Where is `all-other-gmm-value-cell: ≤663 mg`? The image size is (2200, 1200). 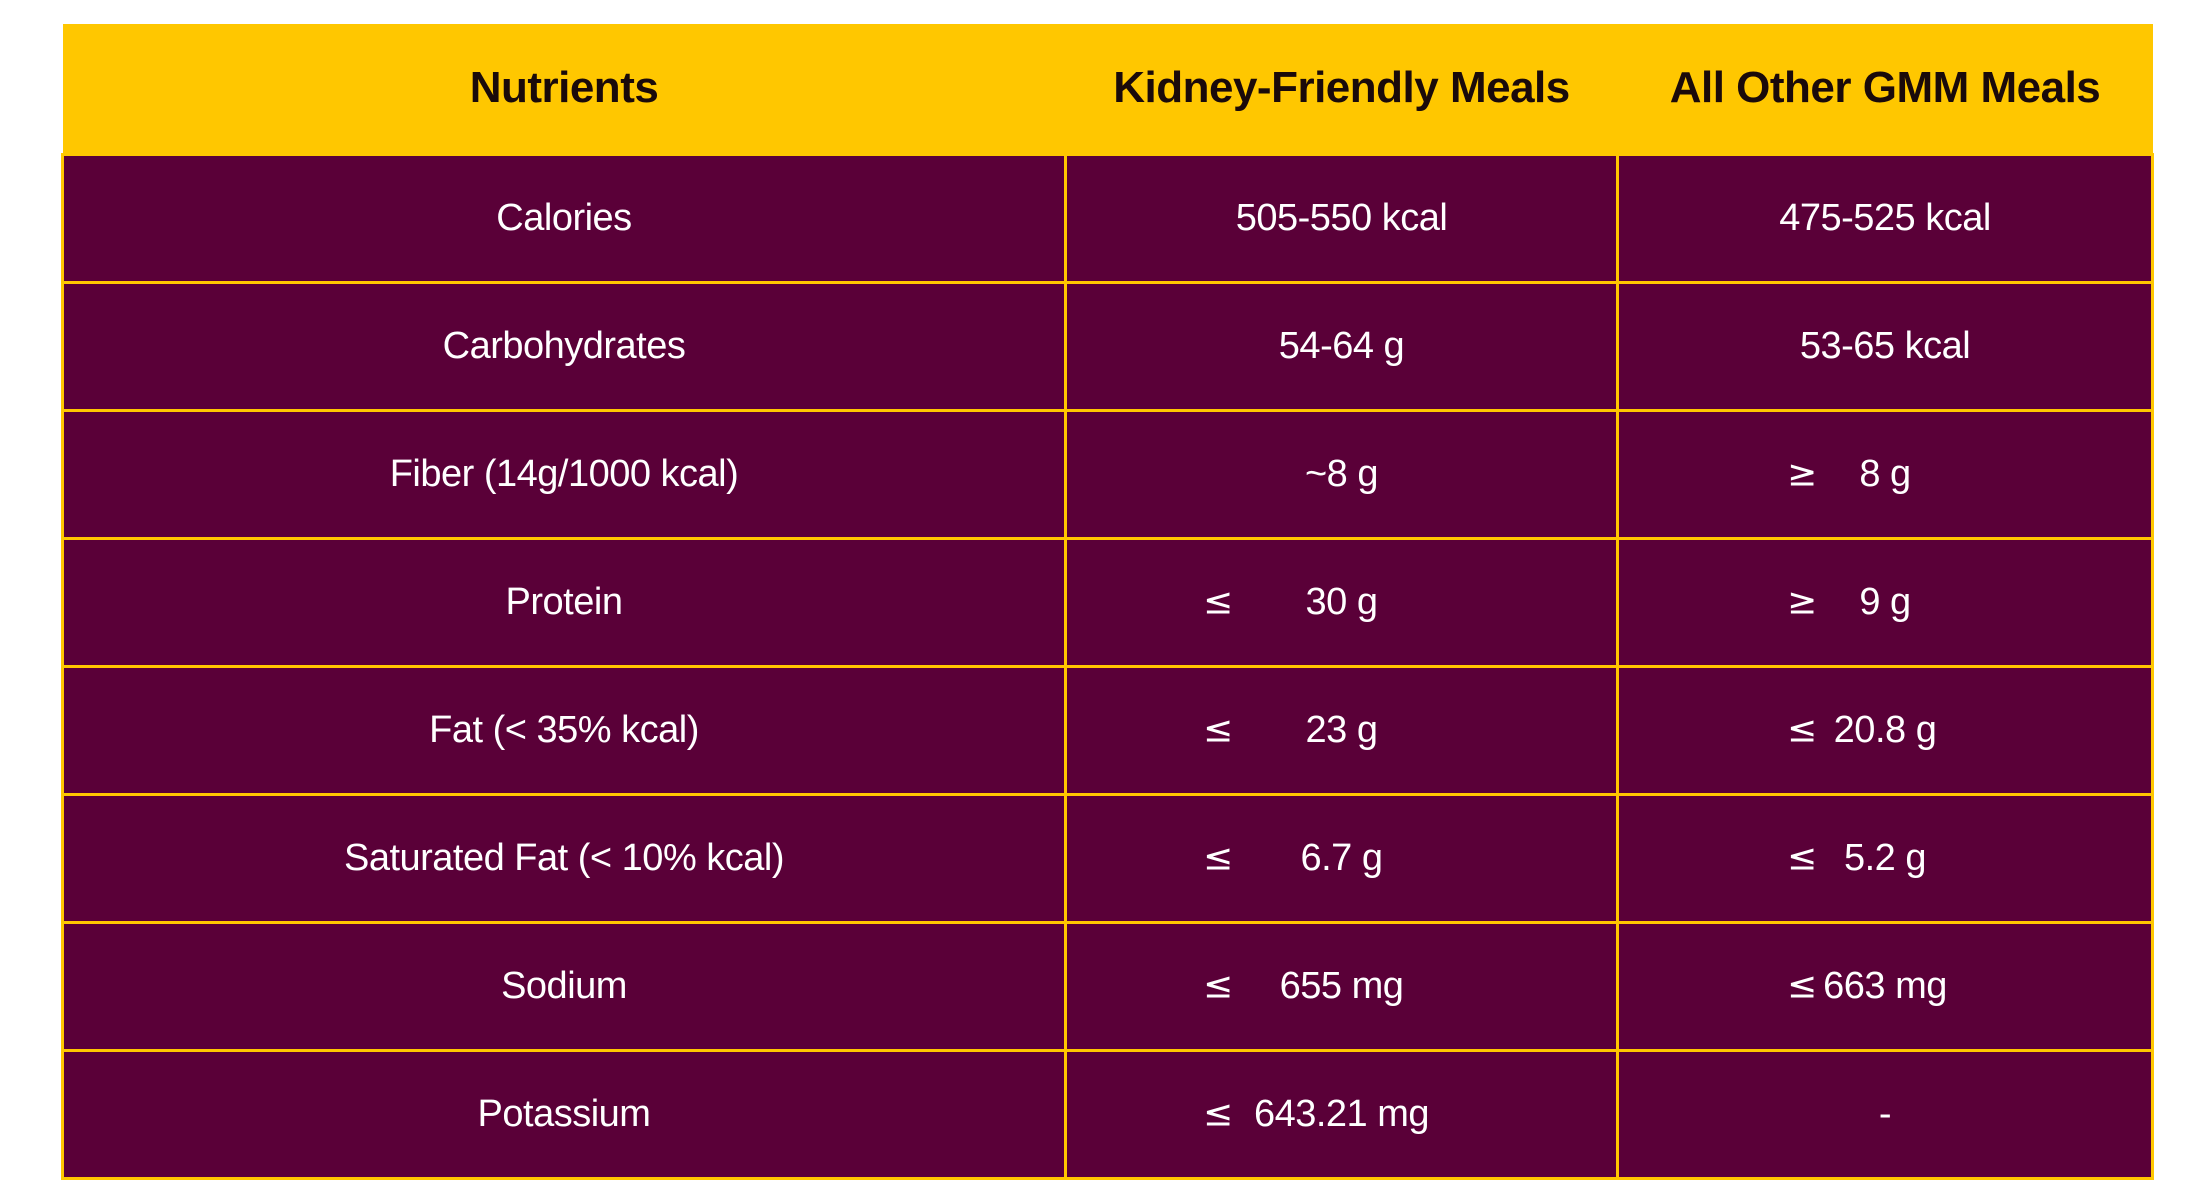 all-other-gmm-value-cell: ≤663 mg is located at coordinates (1885, 986).